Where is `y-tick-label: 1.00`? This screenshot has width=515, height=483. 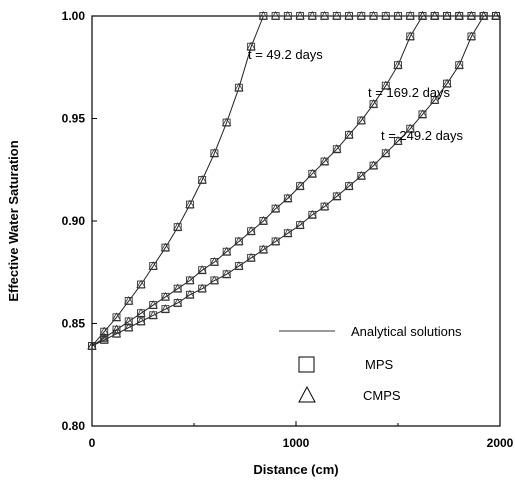 y-tick-label: 1.00 is located at coordinates (74, 16).